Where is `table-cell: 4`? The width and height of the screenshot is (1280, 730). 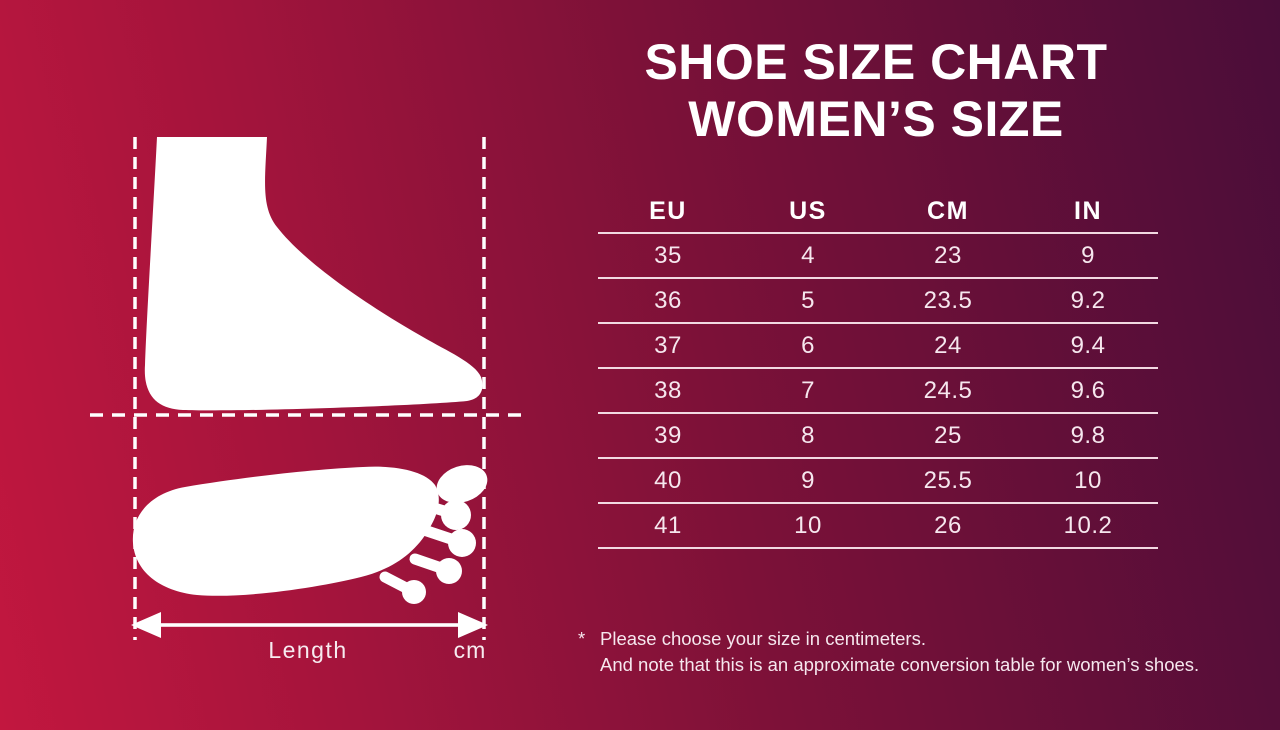 table-cell: 4 is located at coordinates (808, 255).